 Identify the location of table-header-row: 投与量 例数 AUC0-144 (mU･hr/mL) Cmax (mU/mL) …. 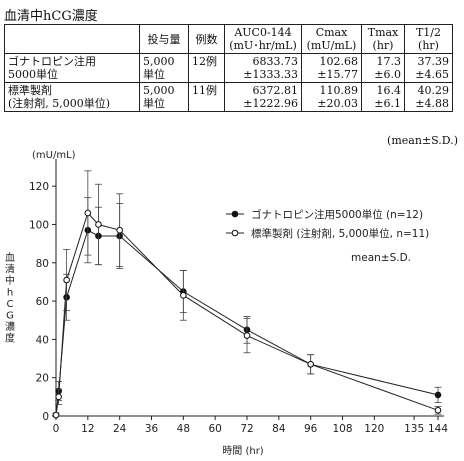
(228, 39).